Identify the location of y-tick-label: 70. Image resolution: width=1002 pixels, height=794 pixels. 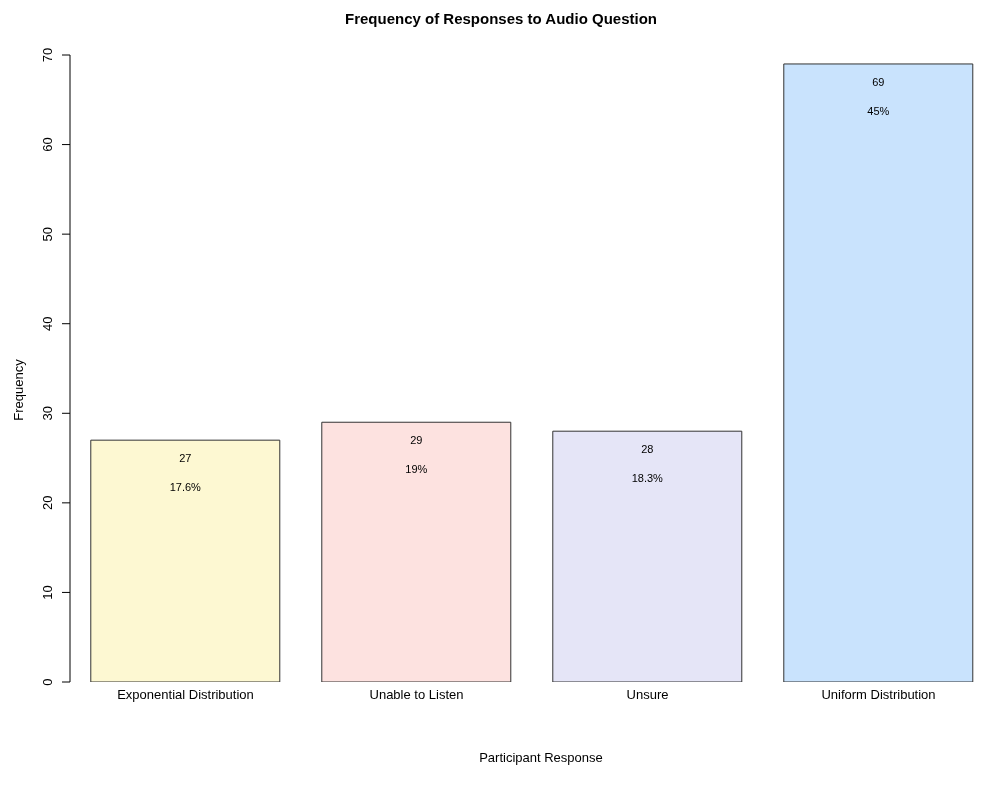
(47, 55).